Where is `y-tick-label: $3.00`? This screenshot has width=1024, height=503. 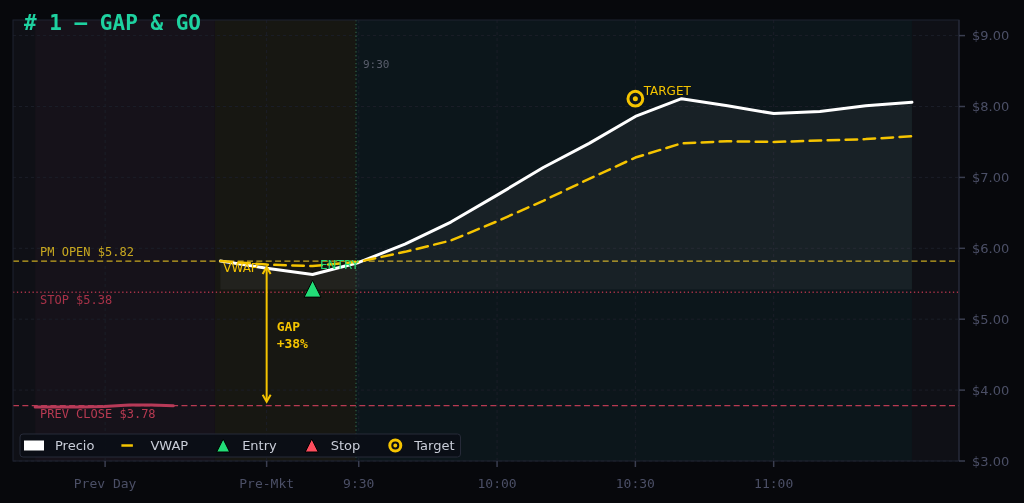
y-tick-label: $3.00 is located at coordinates (991, 461).